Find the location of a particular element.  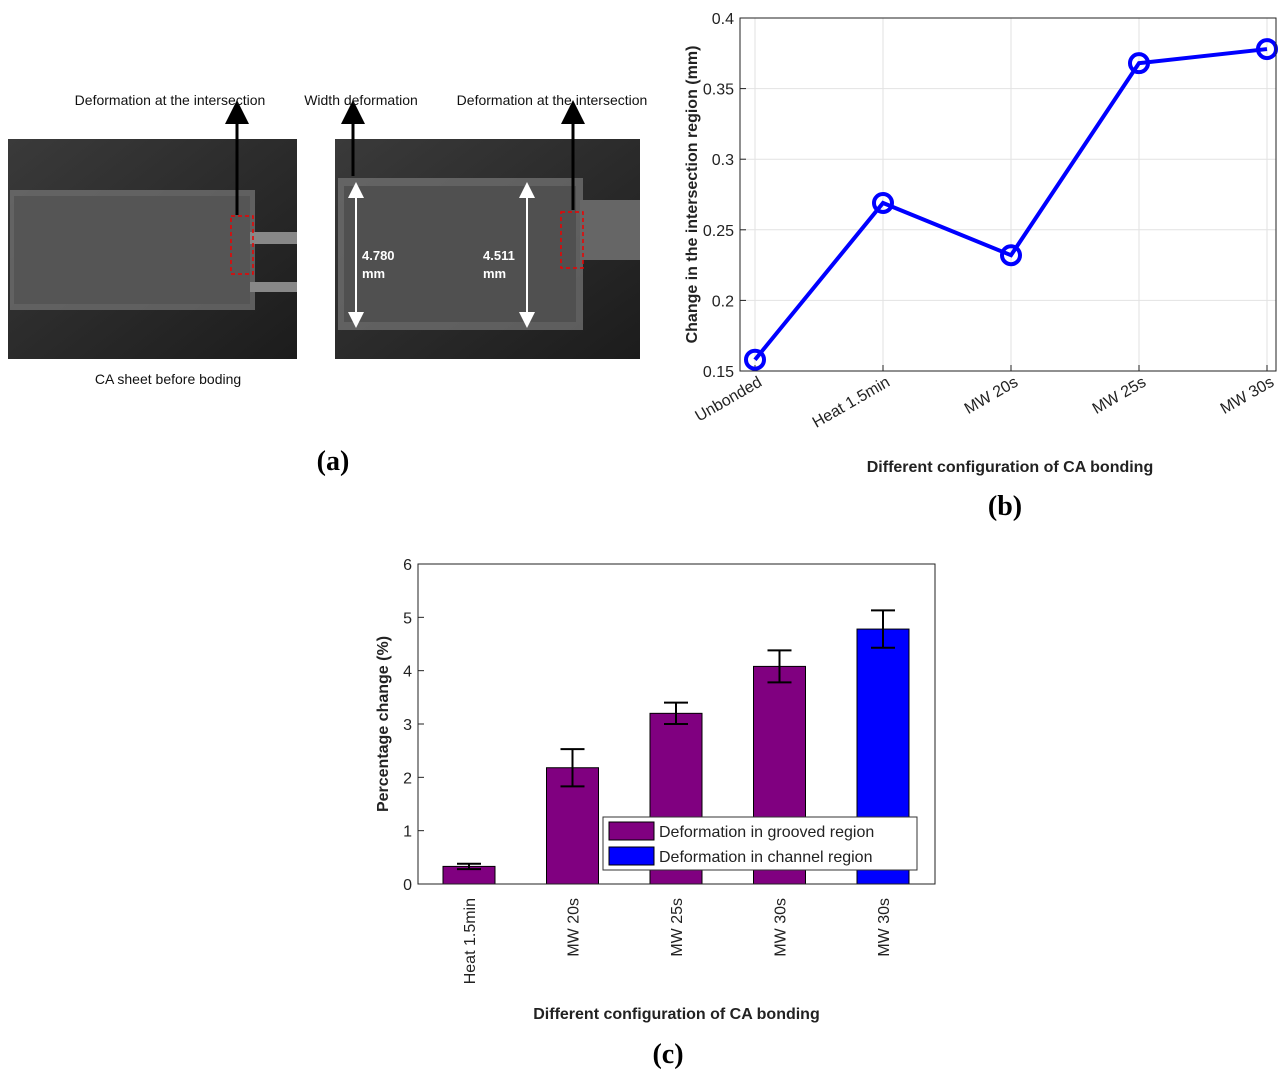

panel-label: (c) is located at coordinates (667, 1054).